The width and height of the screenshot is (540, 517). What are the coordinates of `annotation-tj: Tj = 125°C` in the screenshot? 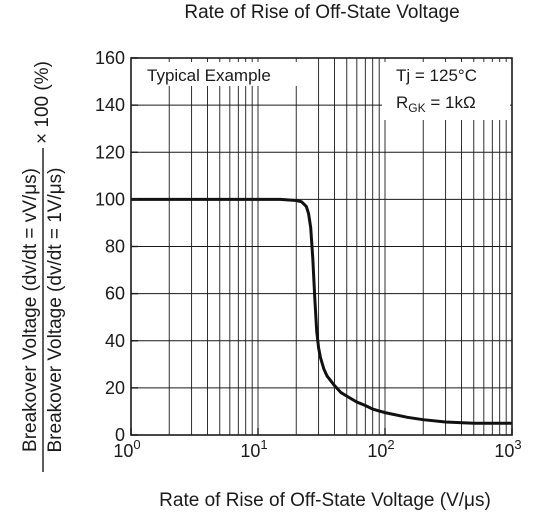 It's located at (436, 75).